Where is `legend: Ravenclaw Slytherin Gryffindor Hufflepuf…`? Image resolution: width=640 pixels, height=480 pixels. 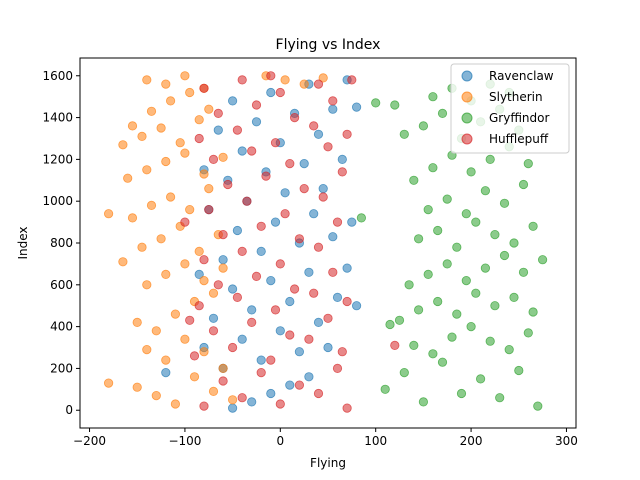
legend: Ravenclaw Slytherin Gryffindor Hufflepuf… is located at coordinates (510, 108).